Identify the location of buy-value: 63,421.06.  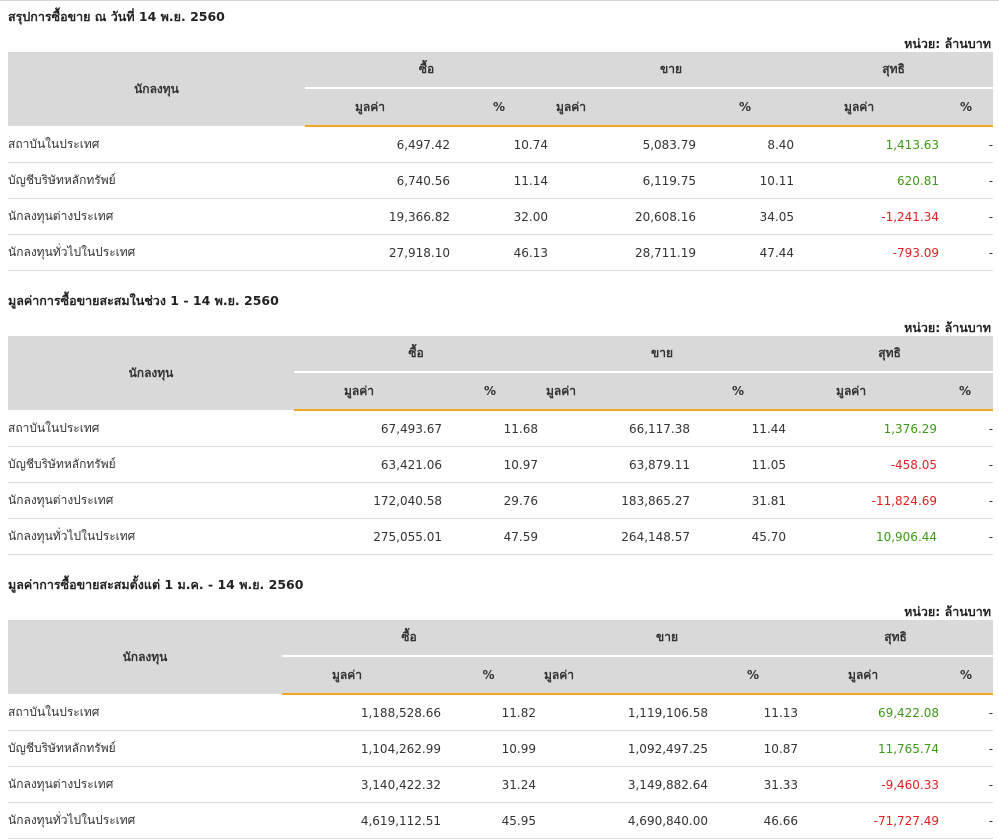
(368, 464).